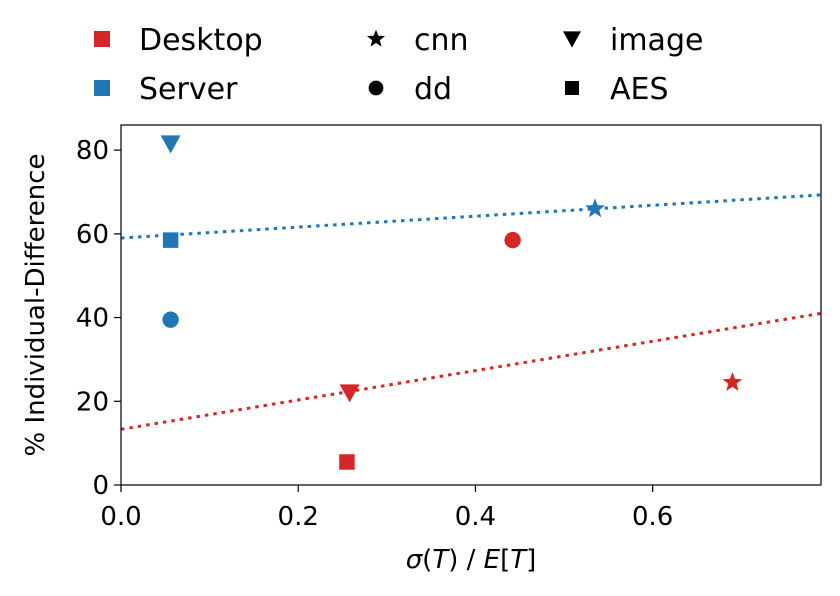  Describe the element at coordinates (652, 517) in the screenshot. I see `x-tick-label: 0.6` at that location.